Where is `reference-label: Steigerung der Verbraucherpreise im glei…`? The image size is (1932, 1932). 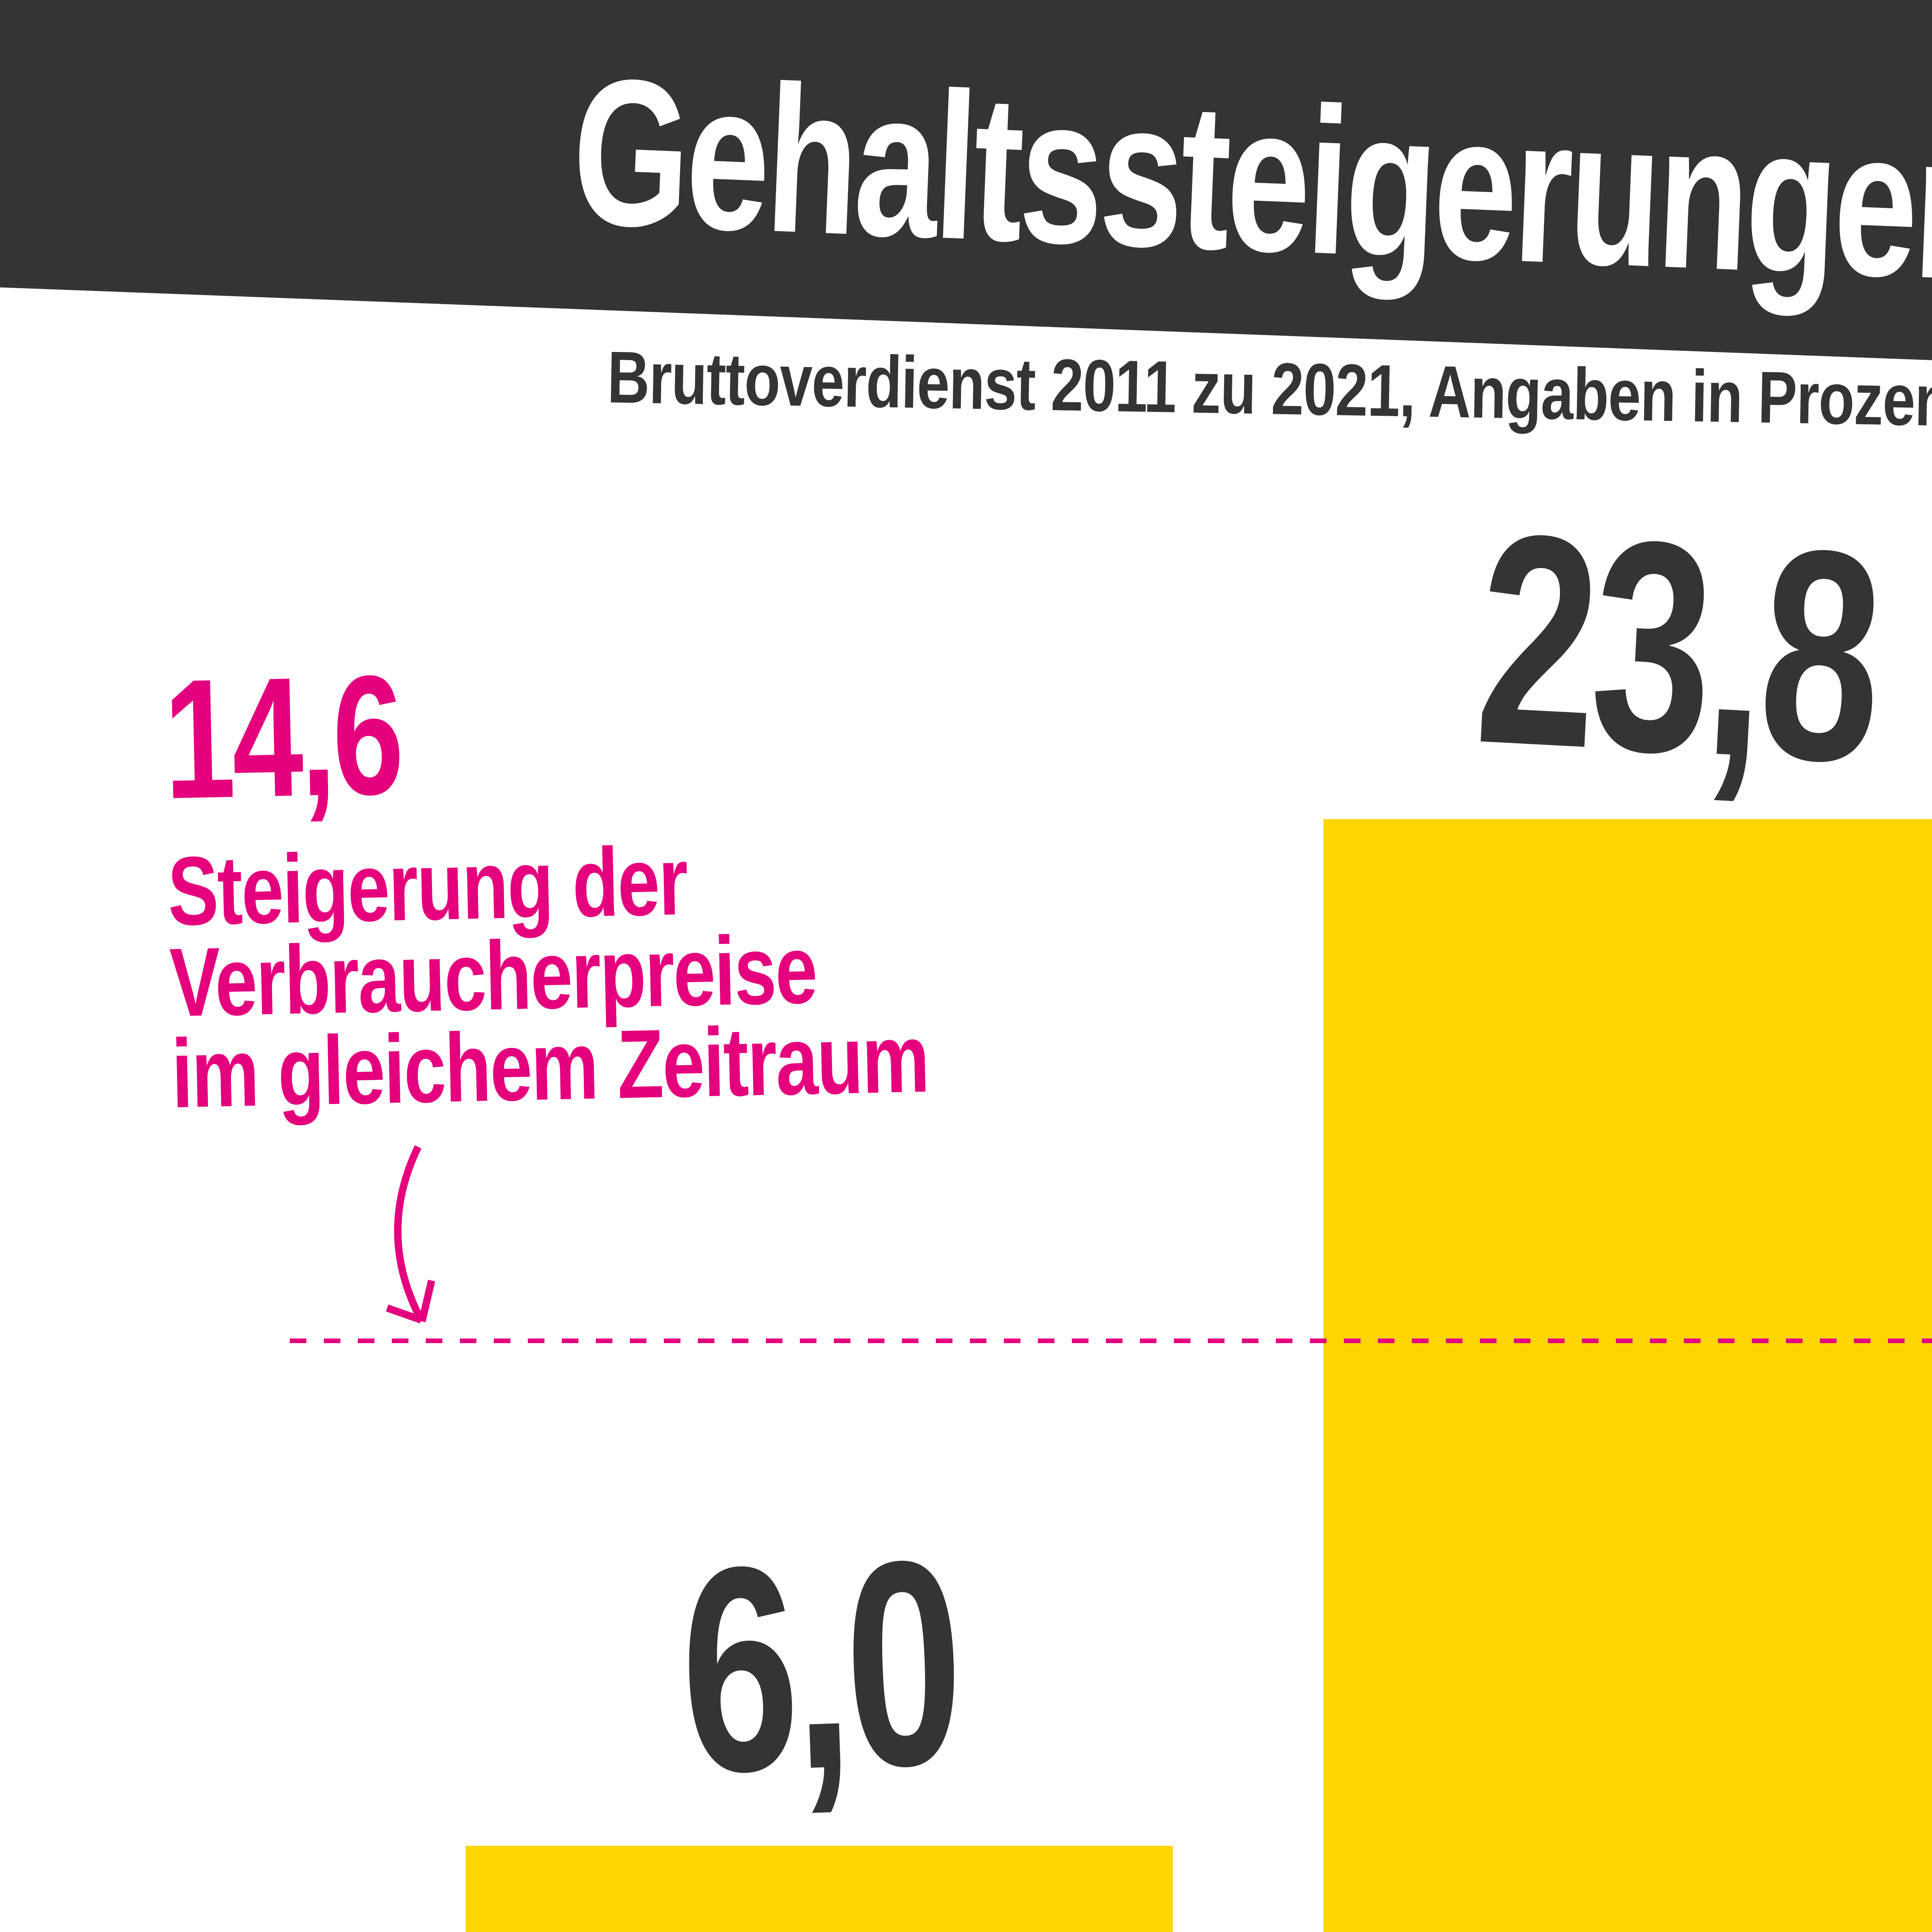 reference-label: Steigerung der Verbraucherpreise im glei… is located at coordinates (549, 978).